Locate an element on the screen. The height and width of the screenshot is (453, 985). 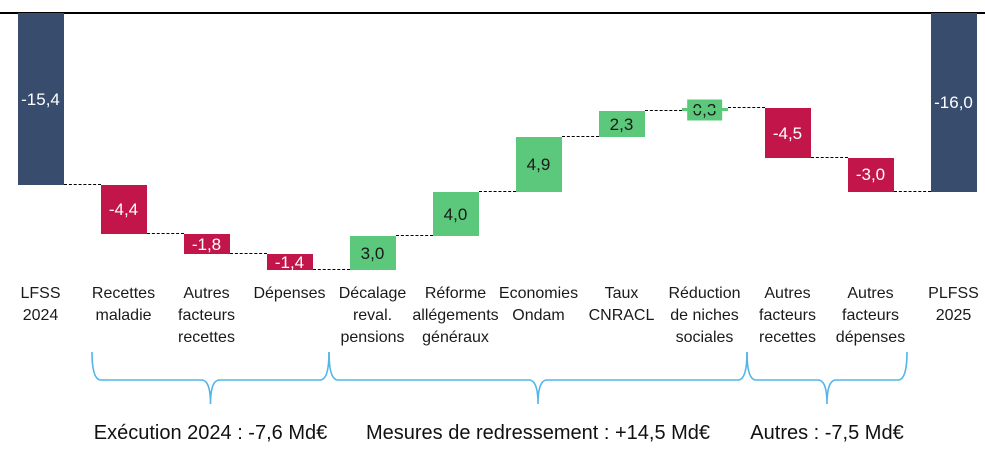
bar-segment: -3,0 is located at coordinates (870, 175).